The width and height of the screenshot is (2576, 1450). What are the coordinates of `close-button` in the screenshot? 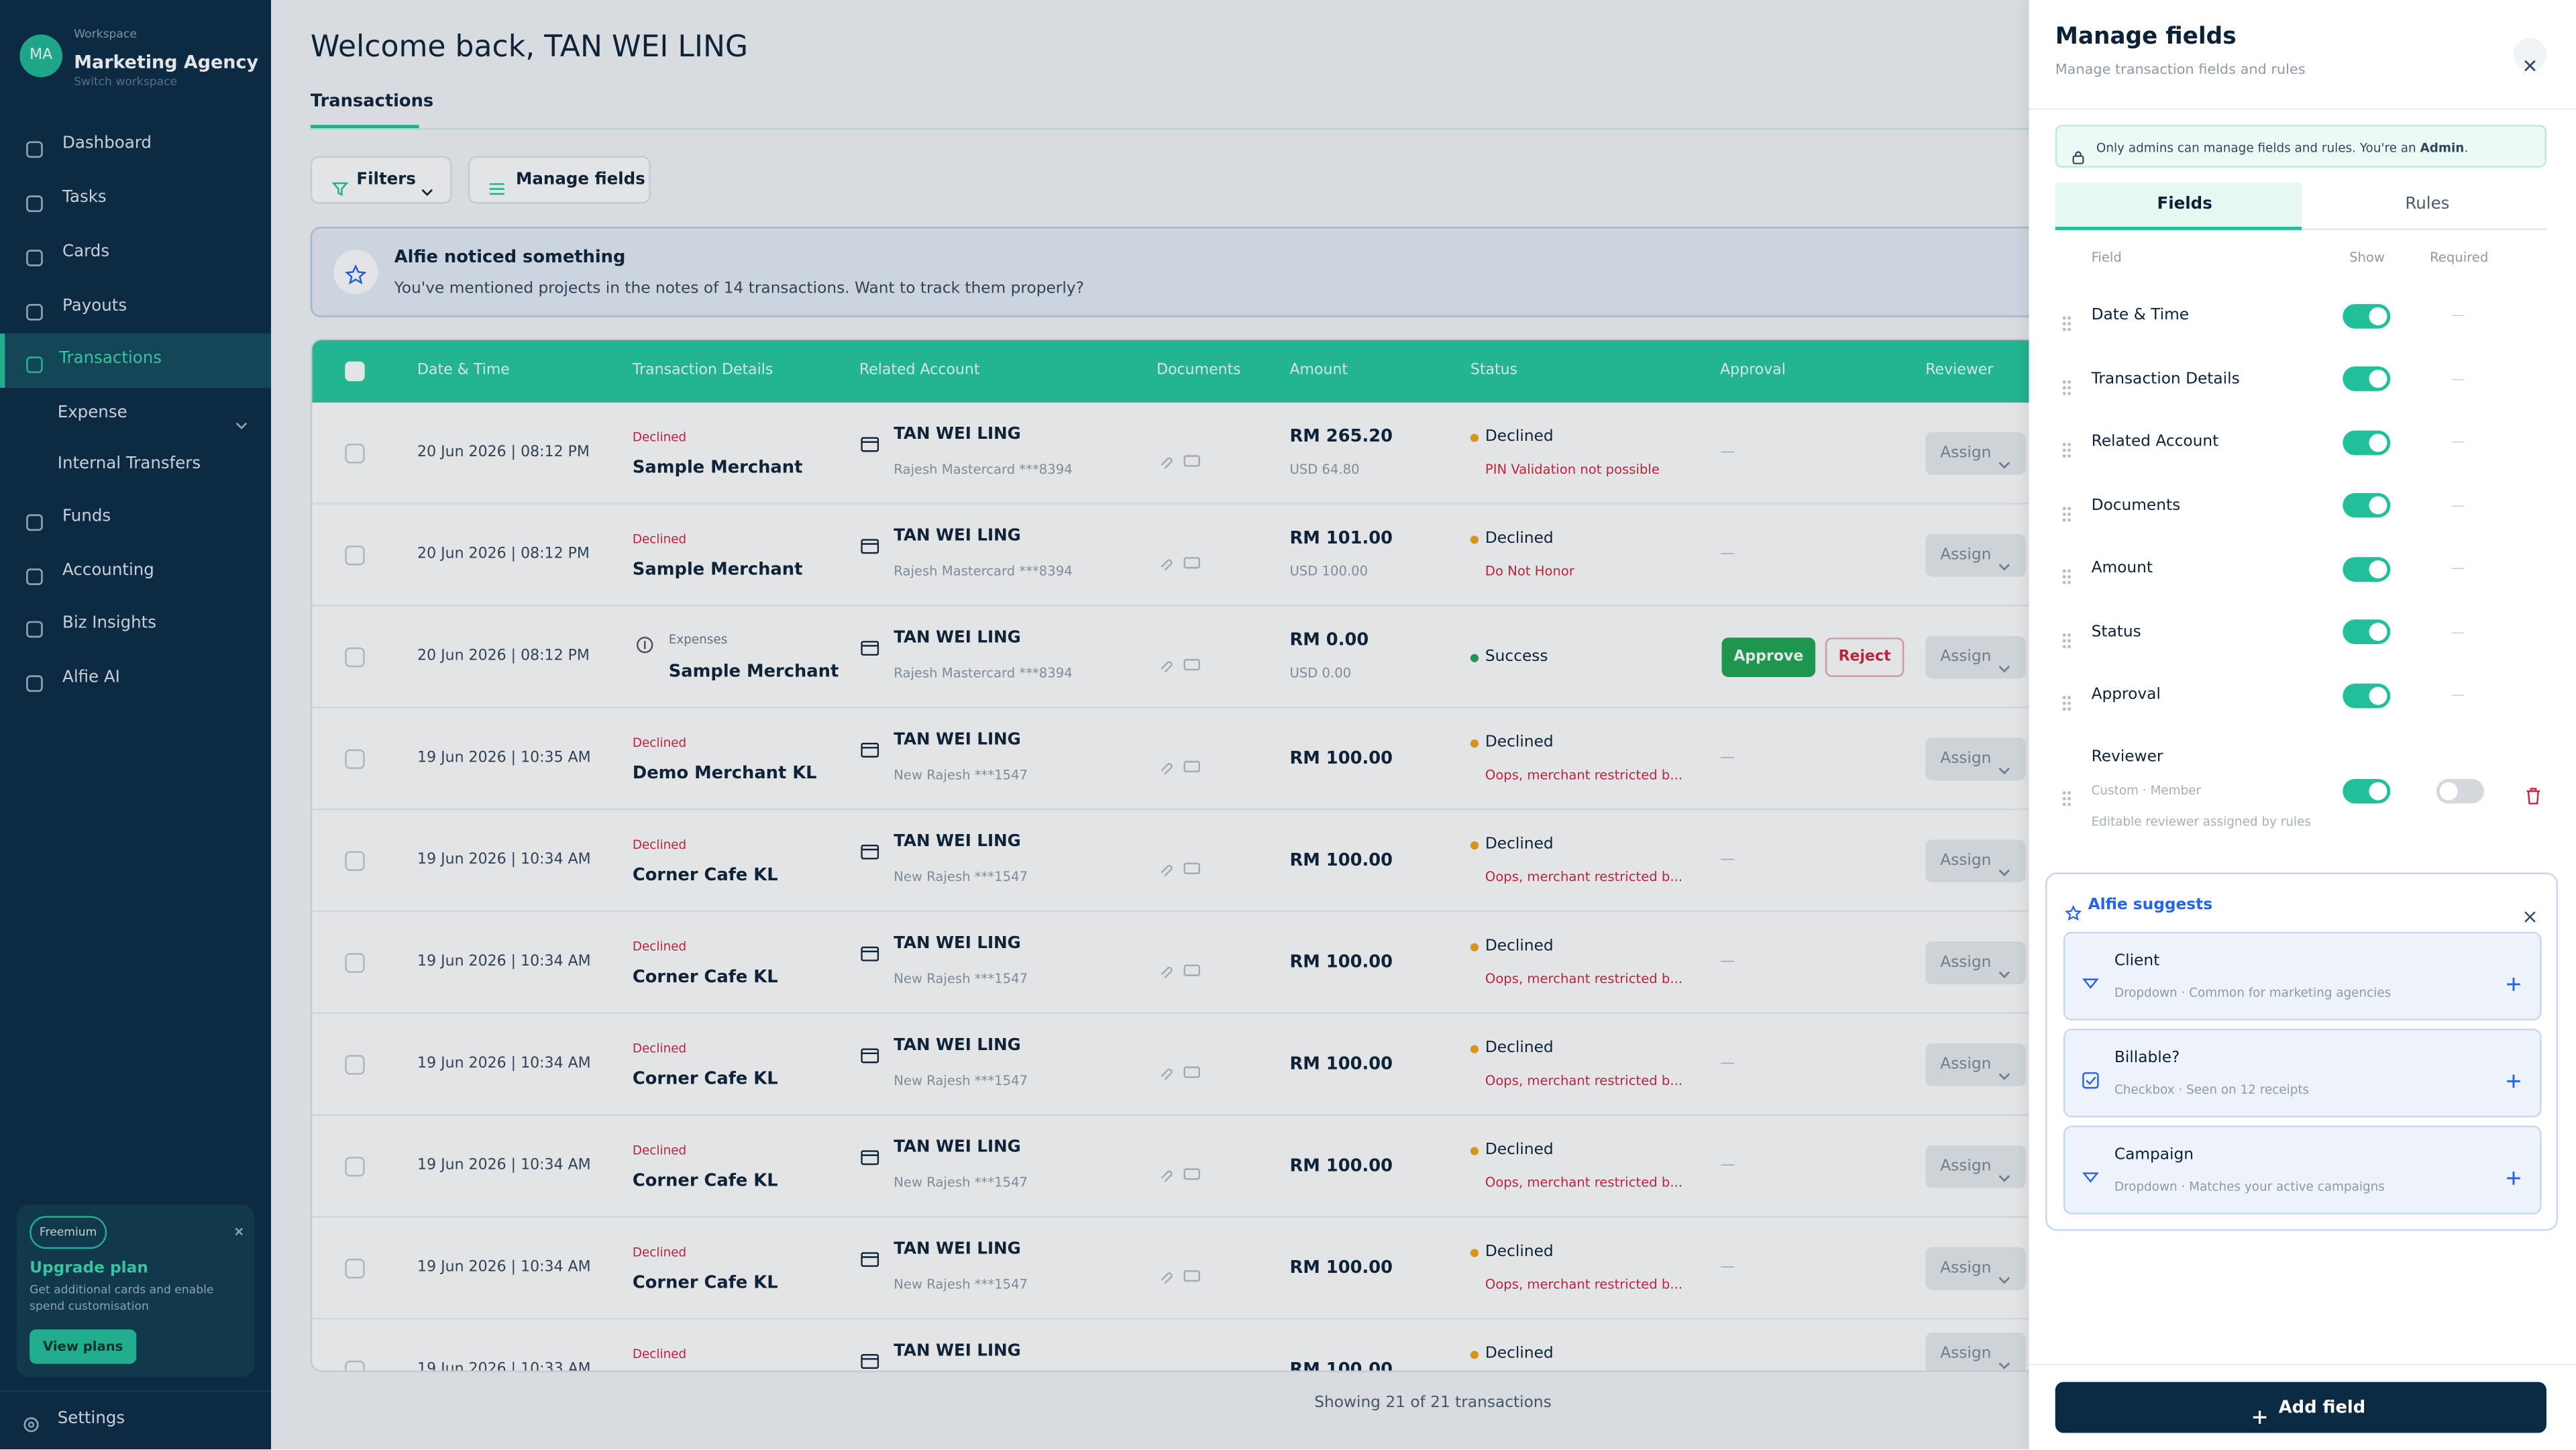 It's located at (2529, 55).